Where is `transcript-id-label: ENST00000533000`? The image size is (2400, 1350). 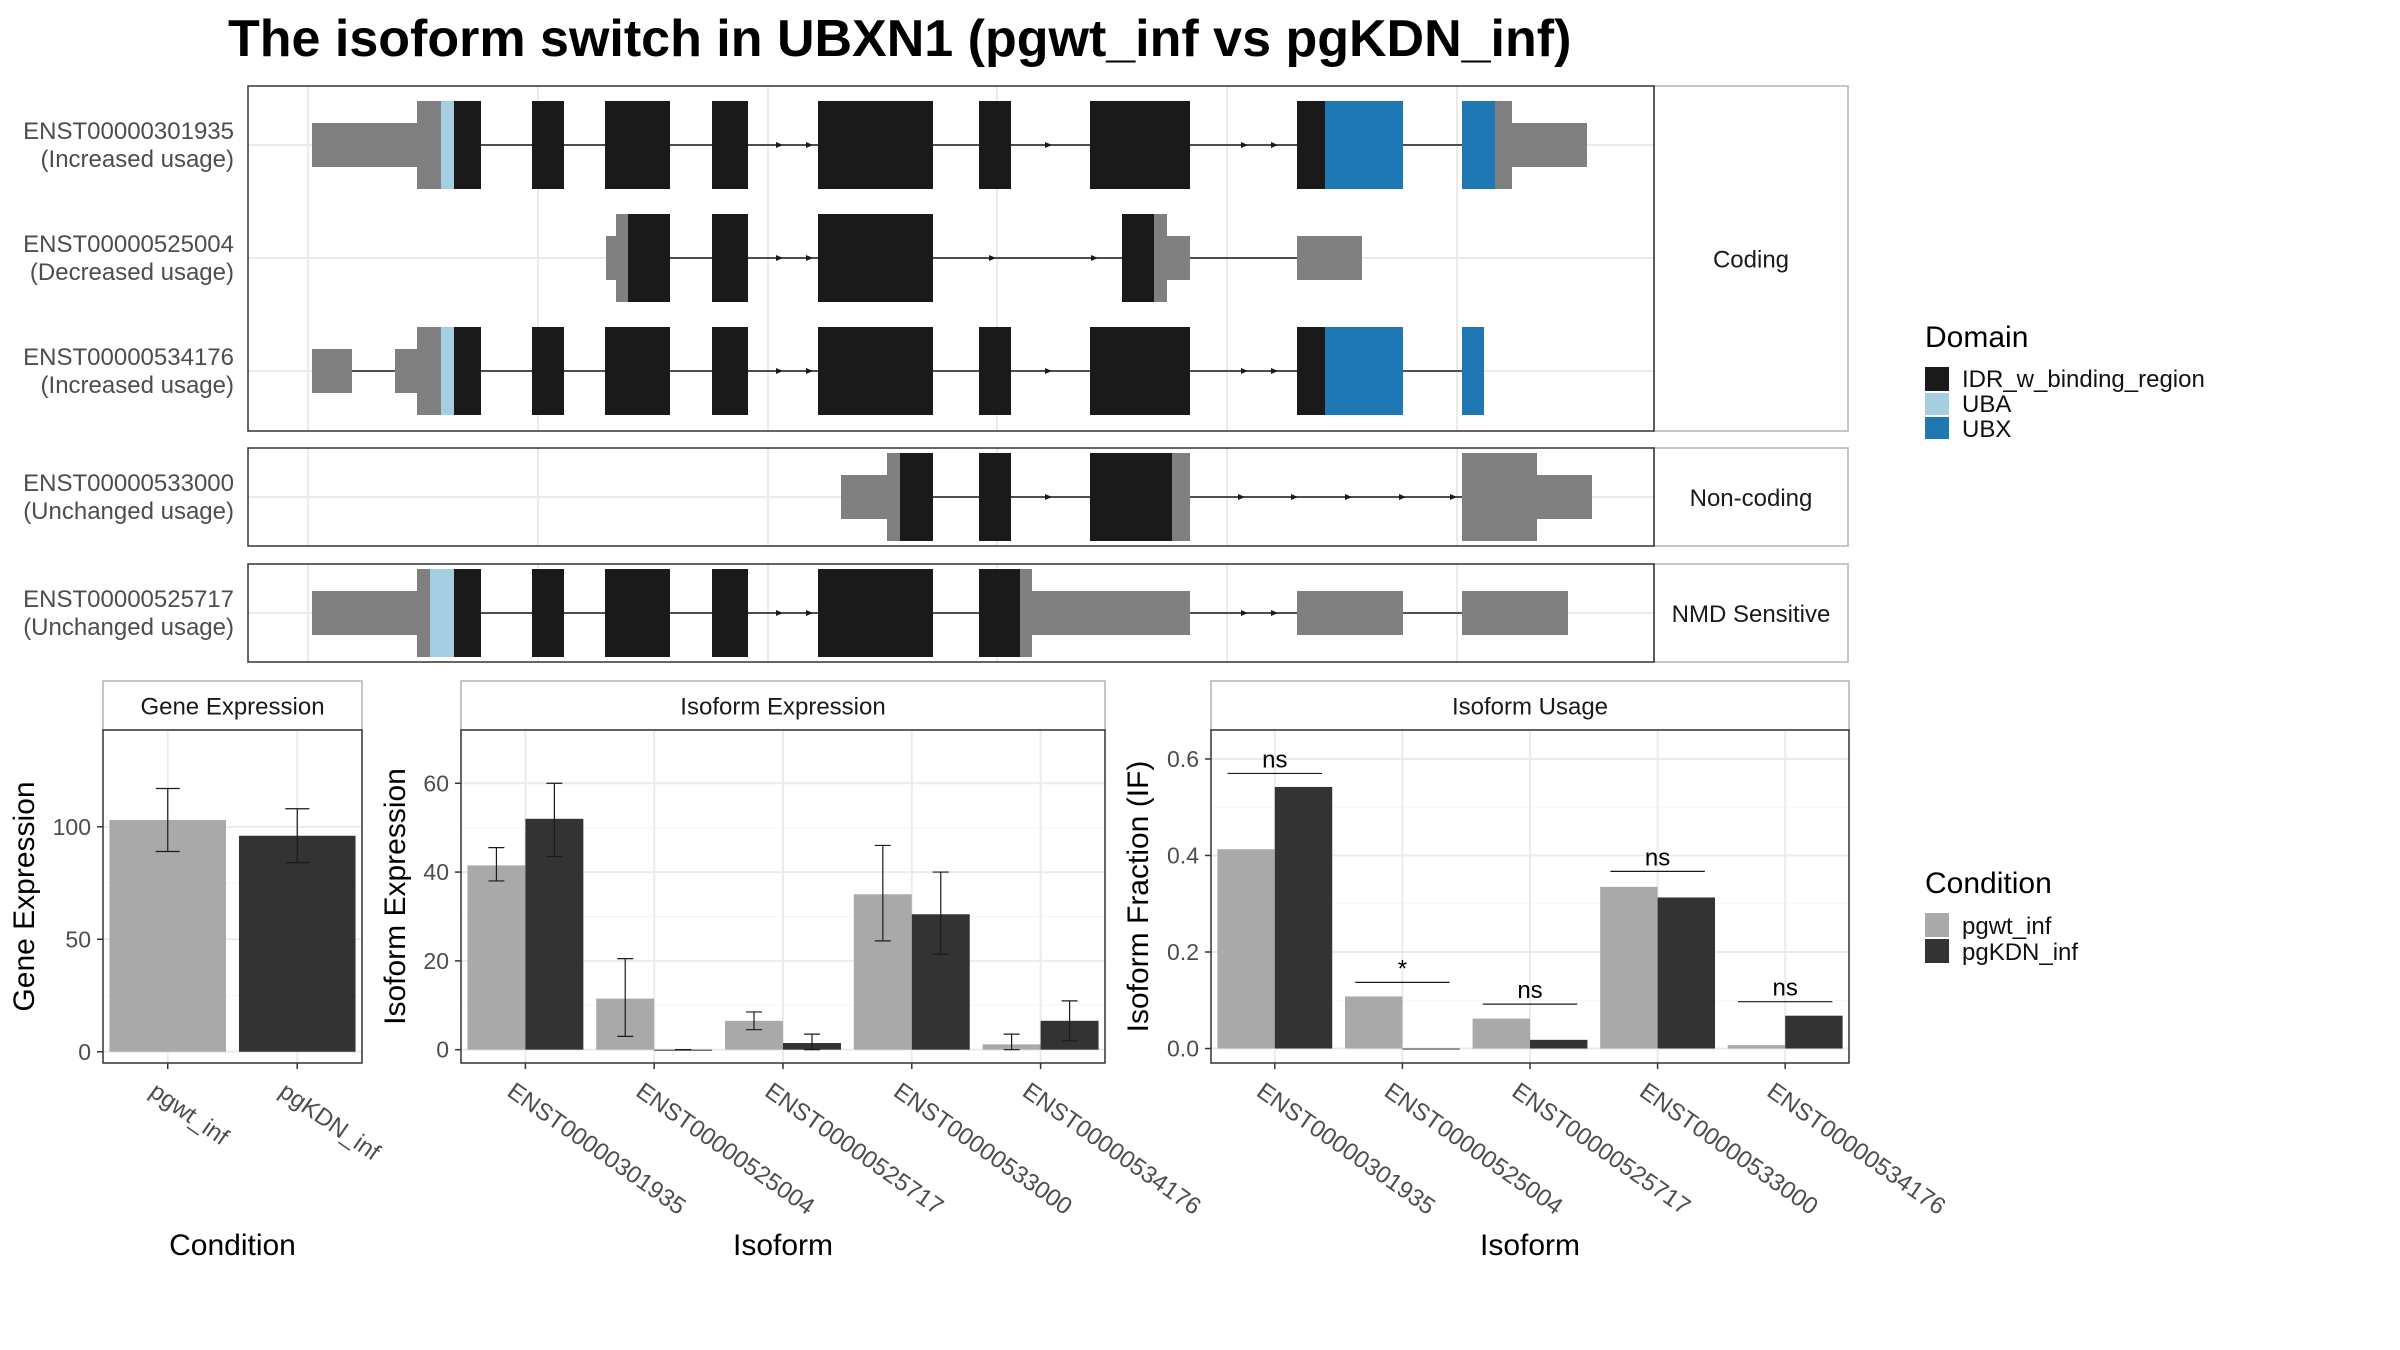 transcript-id-label: ENST00000533000 is located at coordinates (128, 483).